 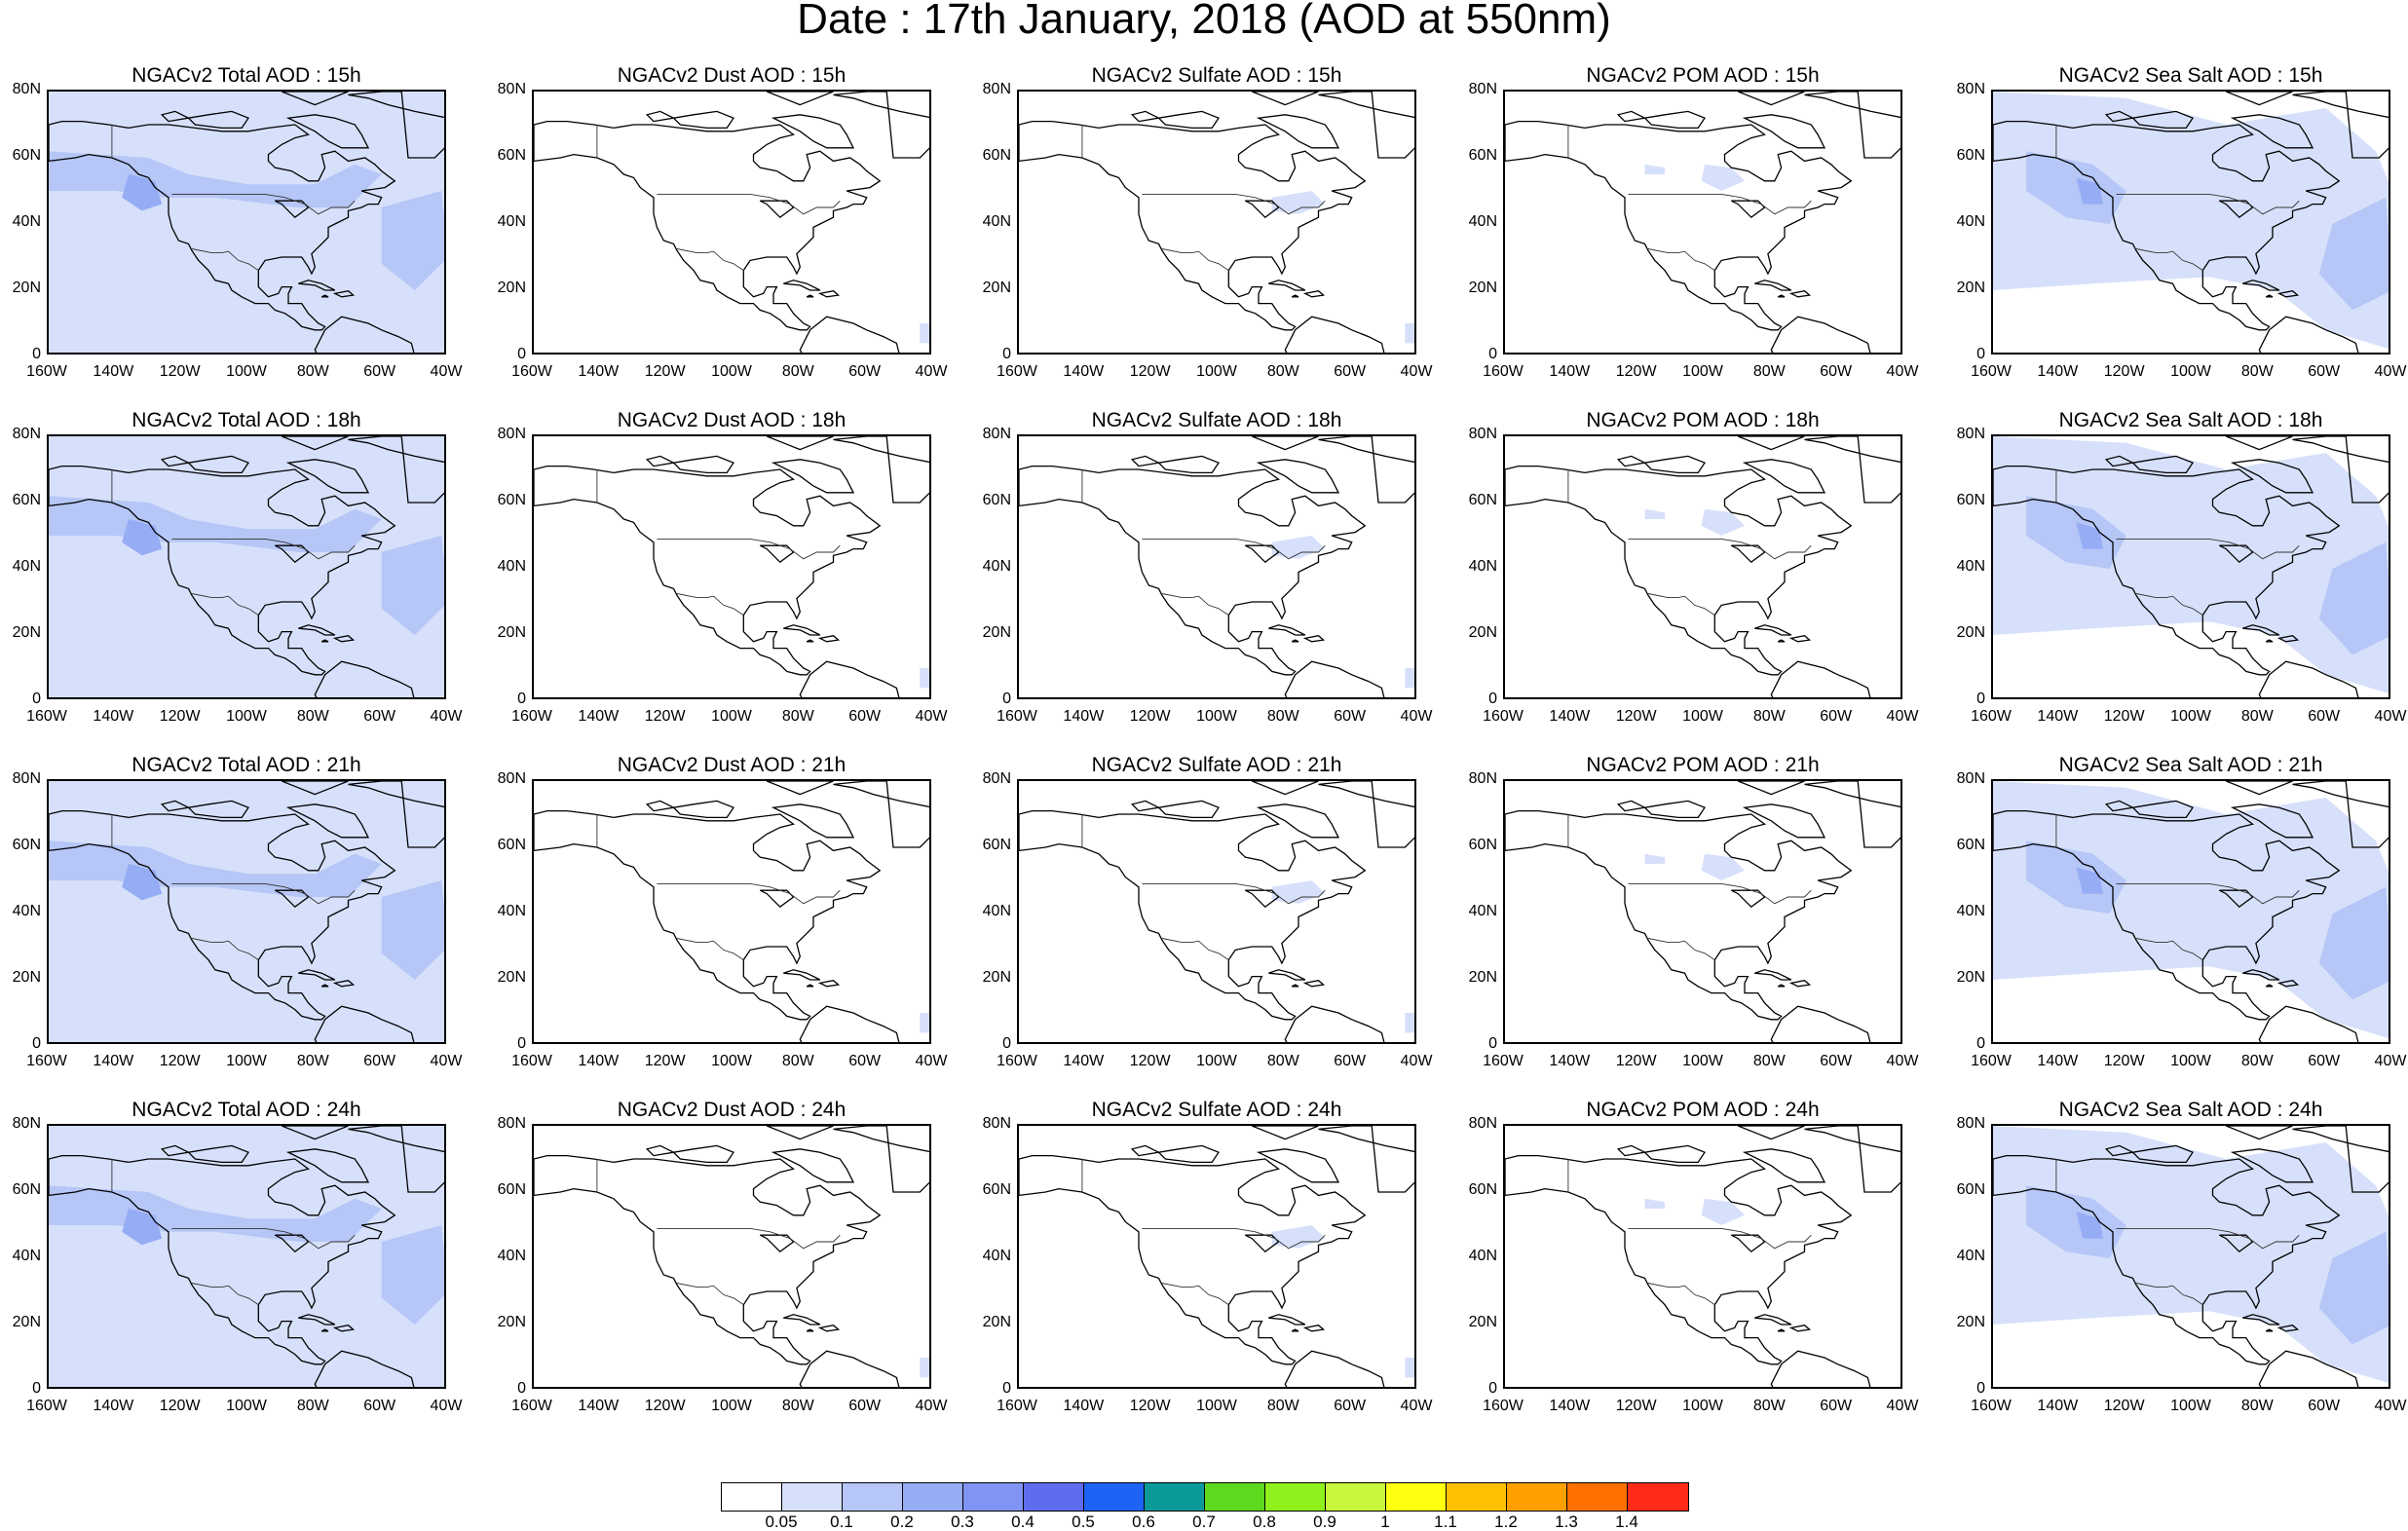 I want to click on lat-tick-label: 60N, so click(x=26, y=1189).